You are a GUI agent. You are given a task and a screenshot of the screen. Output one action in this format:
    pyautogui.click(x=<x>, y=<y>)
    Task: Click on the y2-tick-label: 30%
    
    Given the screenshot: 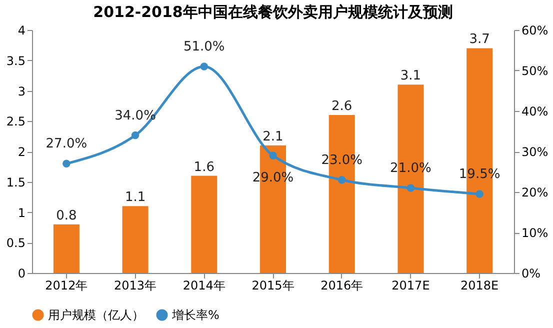 What is the action you would take?
    pyautogui.click(x=535, y=152)
    